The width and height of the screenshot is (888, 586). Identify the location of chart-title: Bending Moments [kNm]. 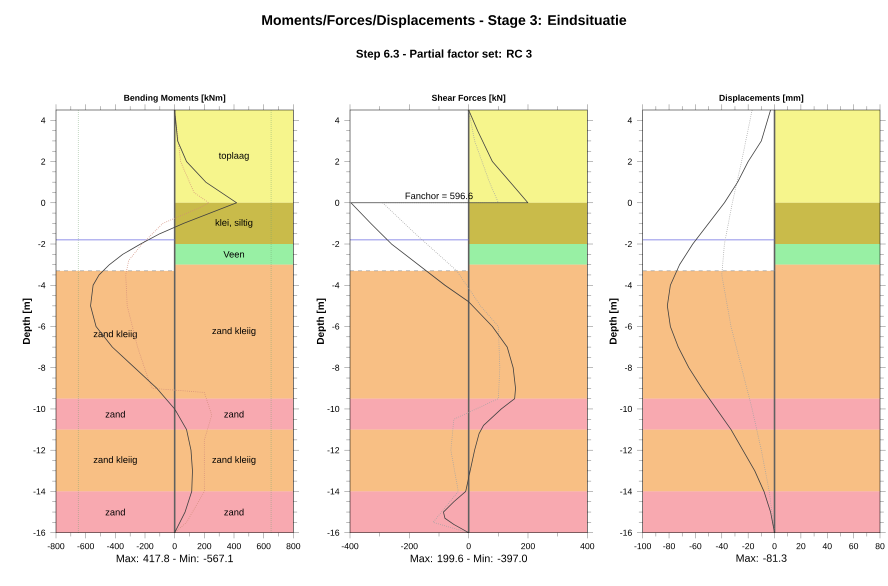
(175, 98).